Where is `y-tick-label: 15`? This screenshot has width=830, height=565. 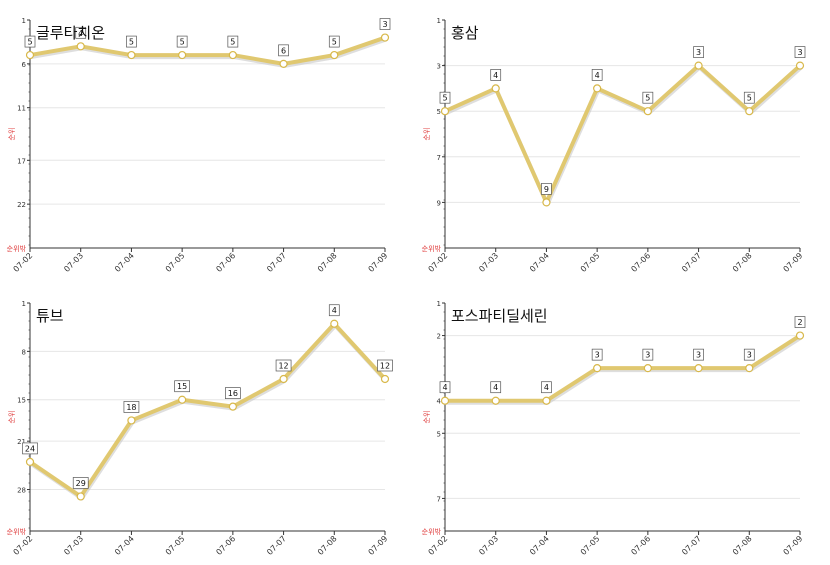 y-tick-label: 15 is located at coordinates (21, 401).